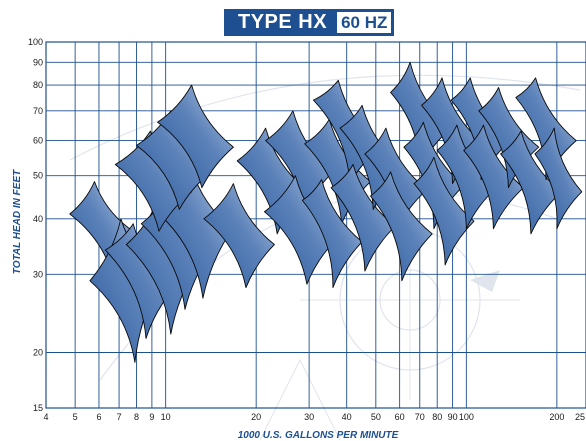 The width and height of the screenshot is (586, 441). I want to click on y-tick-label: 90, so click(38, 62).